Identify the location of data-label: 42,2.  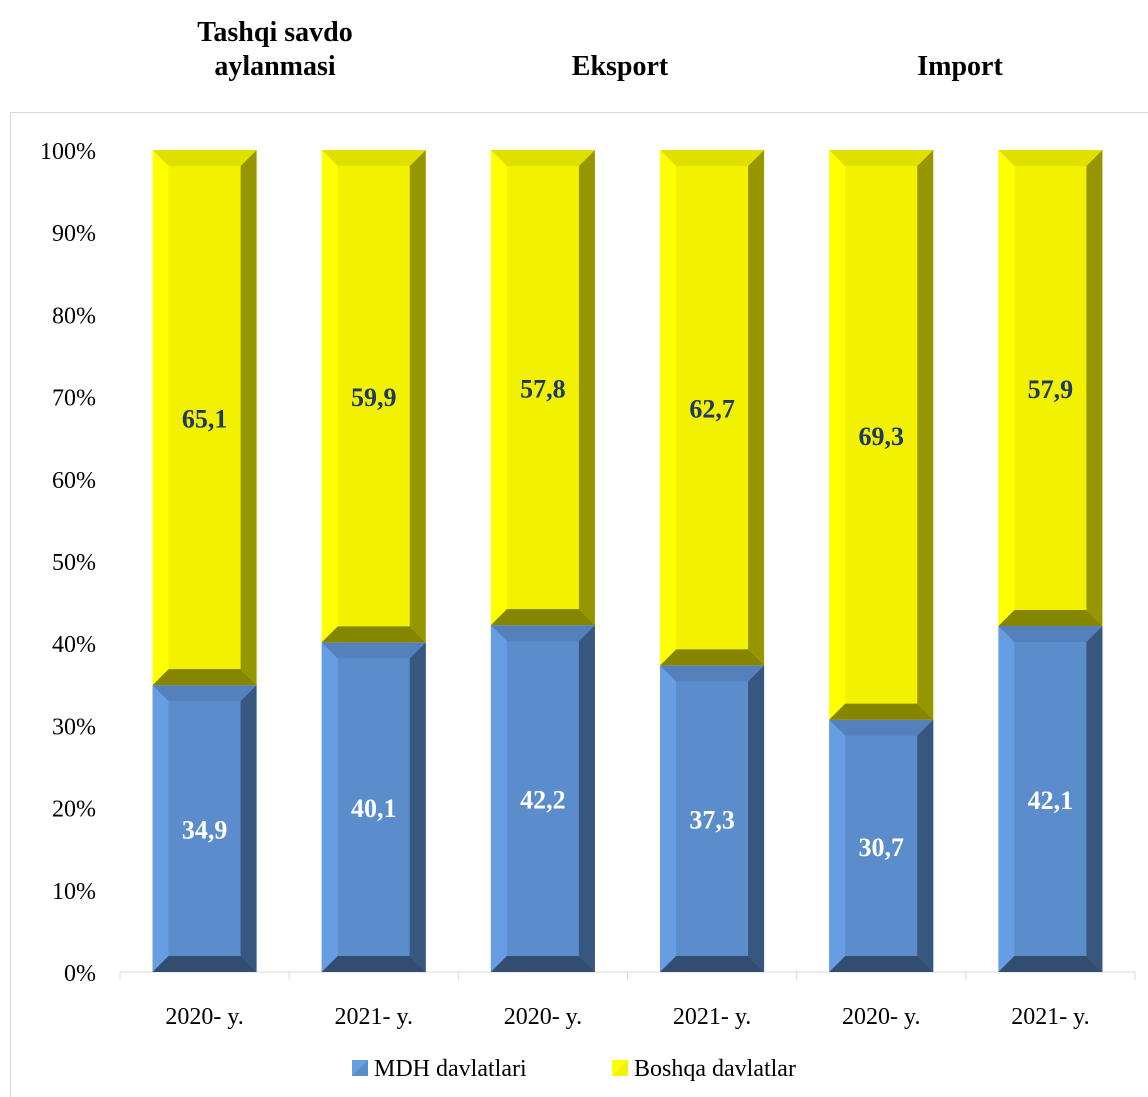
(543, 800).